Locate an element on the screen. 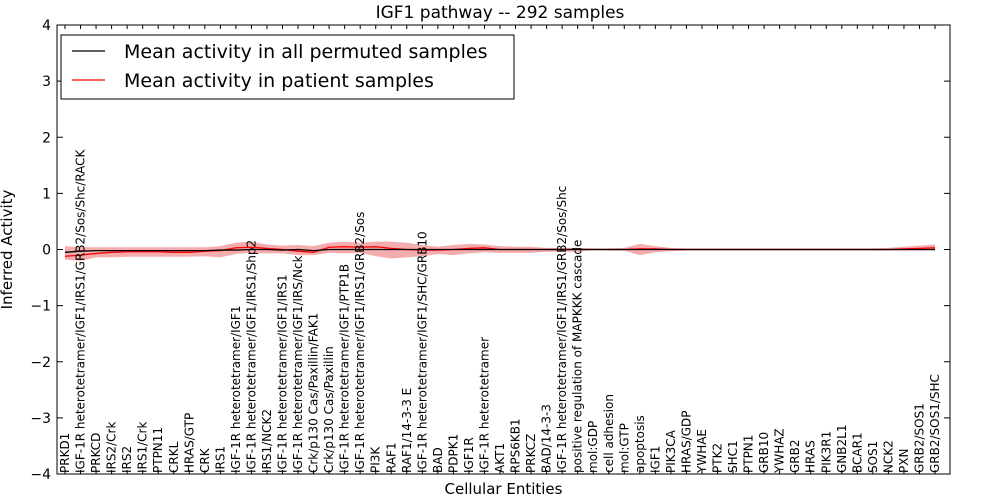 The image size is (1000, 500). x-tick-label: IRS1 is located at coordinates (220, 459).